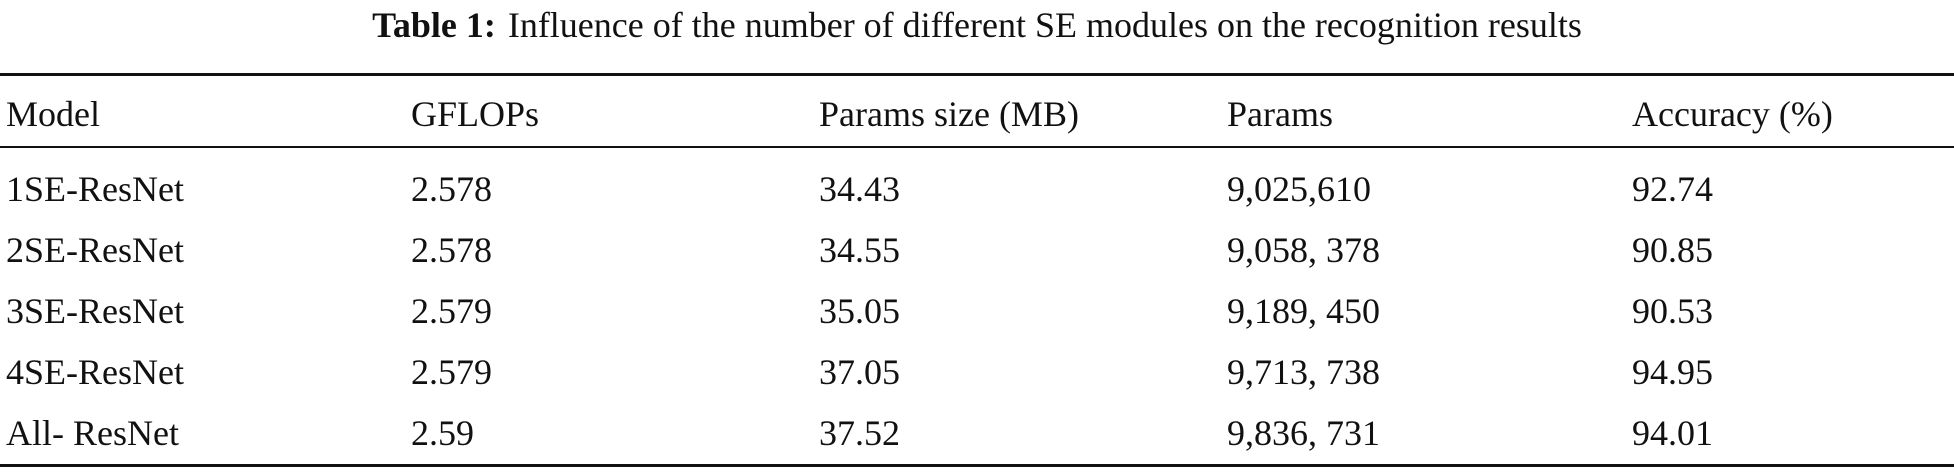  I want to click on header-cell: GFLOPs, so click(475, 114).